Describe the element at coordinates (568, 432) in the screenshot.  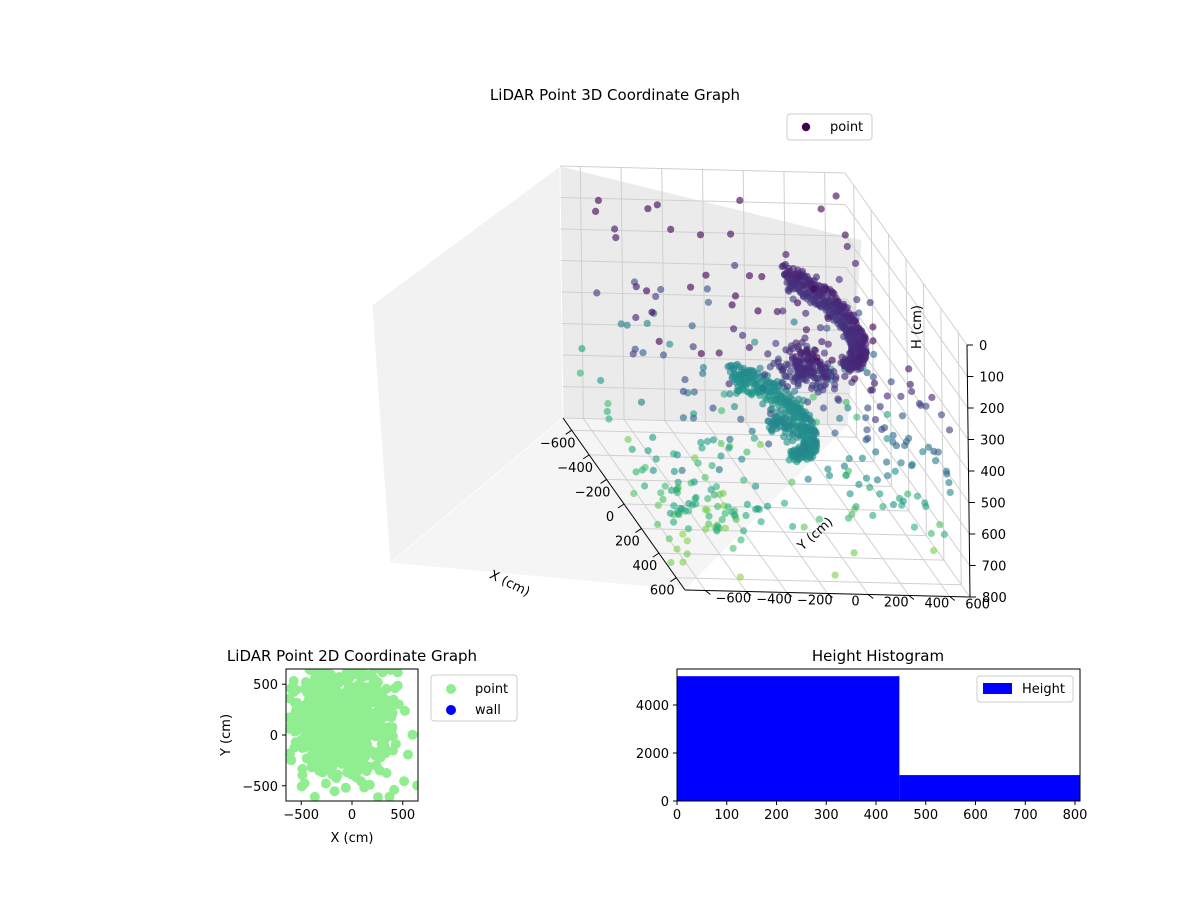
I see `x-tick-mark-3d` at that location.